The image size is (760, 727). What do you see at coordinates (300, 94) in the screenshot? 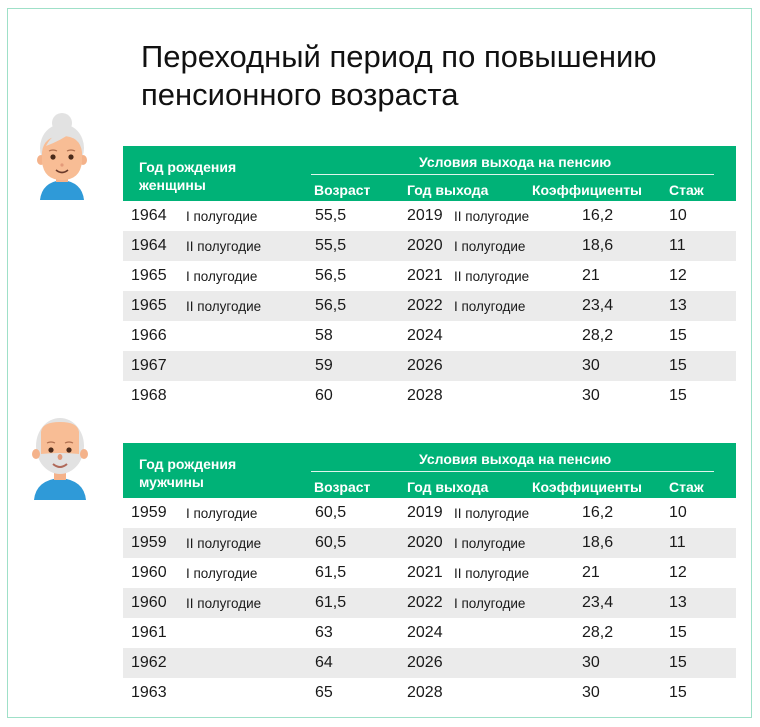
I see `title-line-2: пенсионного возраста` at bounding box center [300, 94].